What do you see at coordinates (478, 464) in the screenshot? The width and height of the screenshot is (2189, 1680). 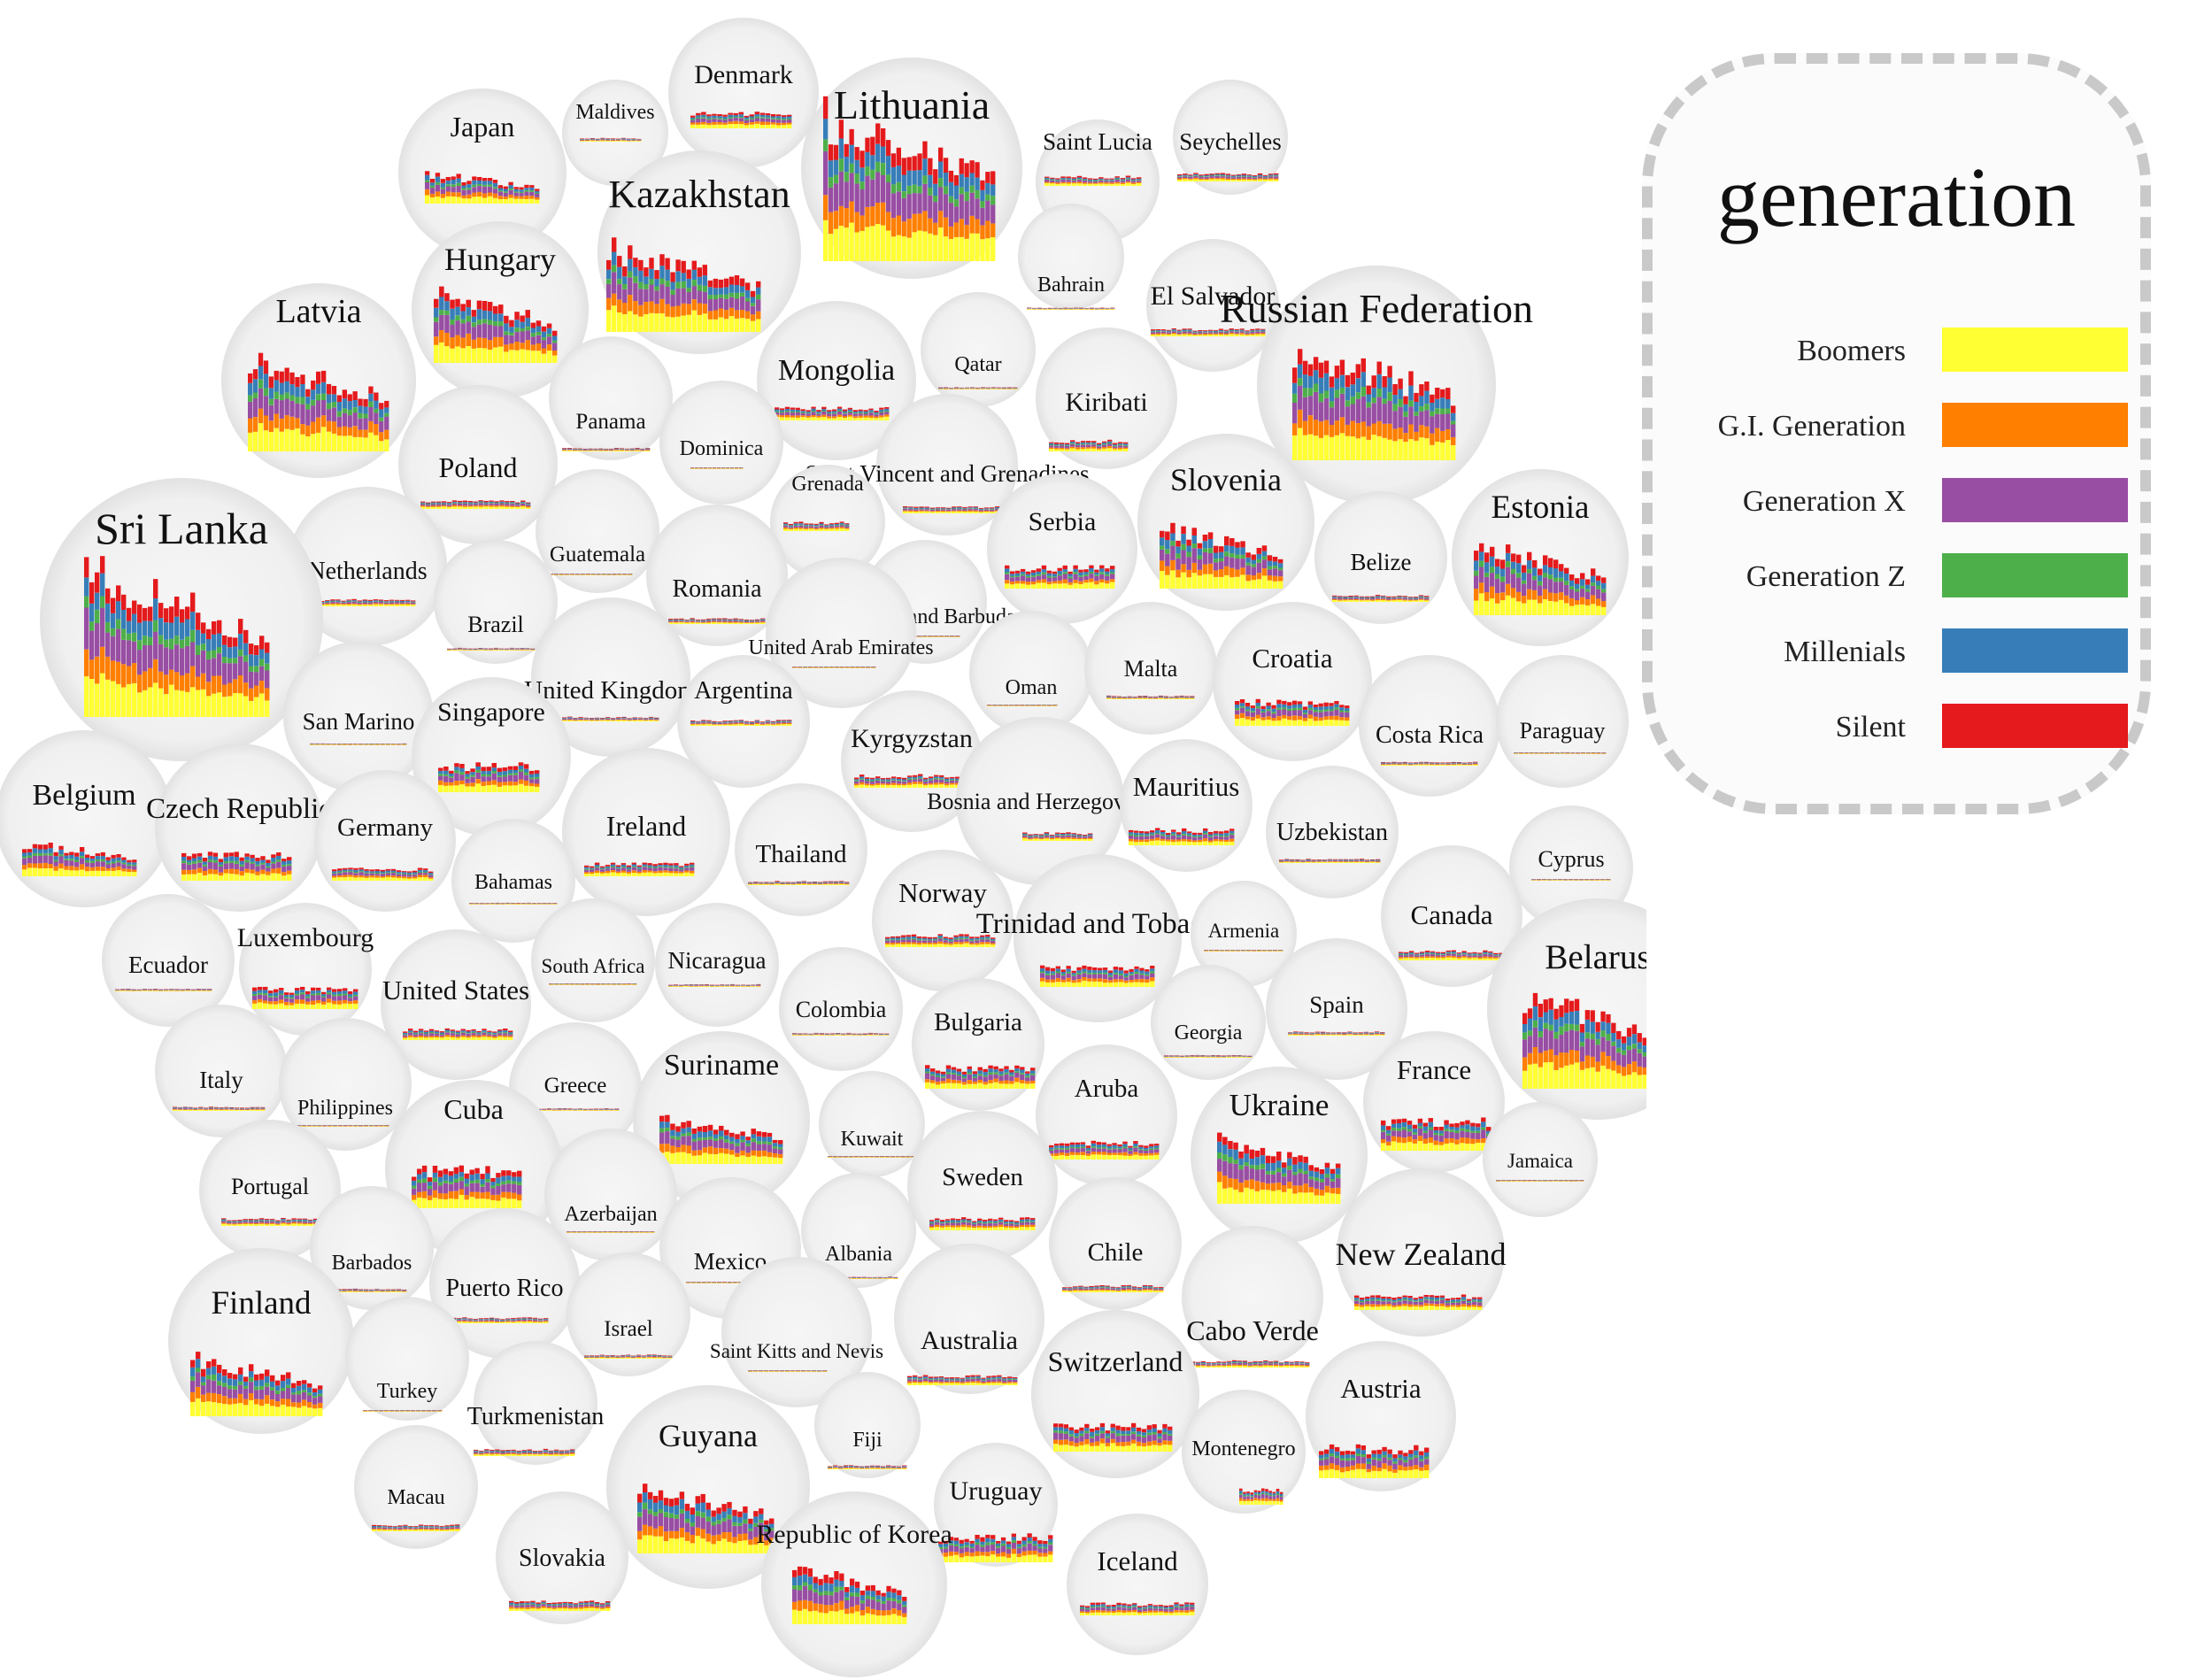 I see `country-bubble: Poland` at bounding box center [478, 464].